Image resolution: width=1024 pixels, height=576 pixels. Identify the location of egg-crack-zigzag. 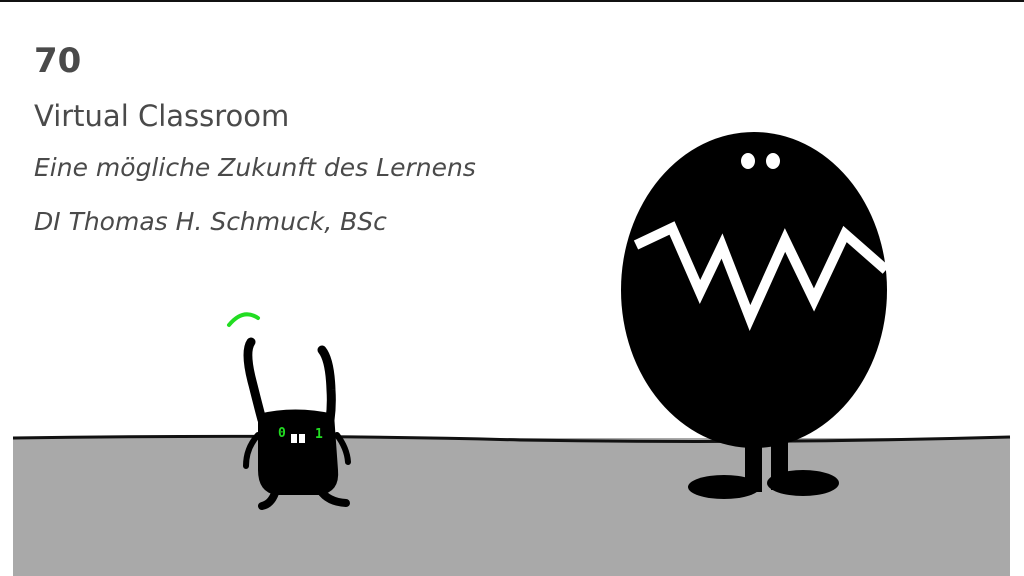
(761, 276).